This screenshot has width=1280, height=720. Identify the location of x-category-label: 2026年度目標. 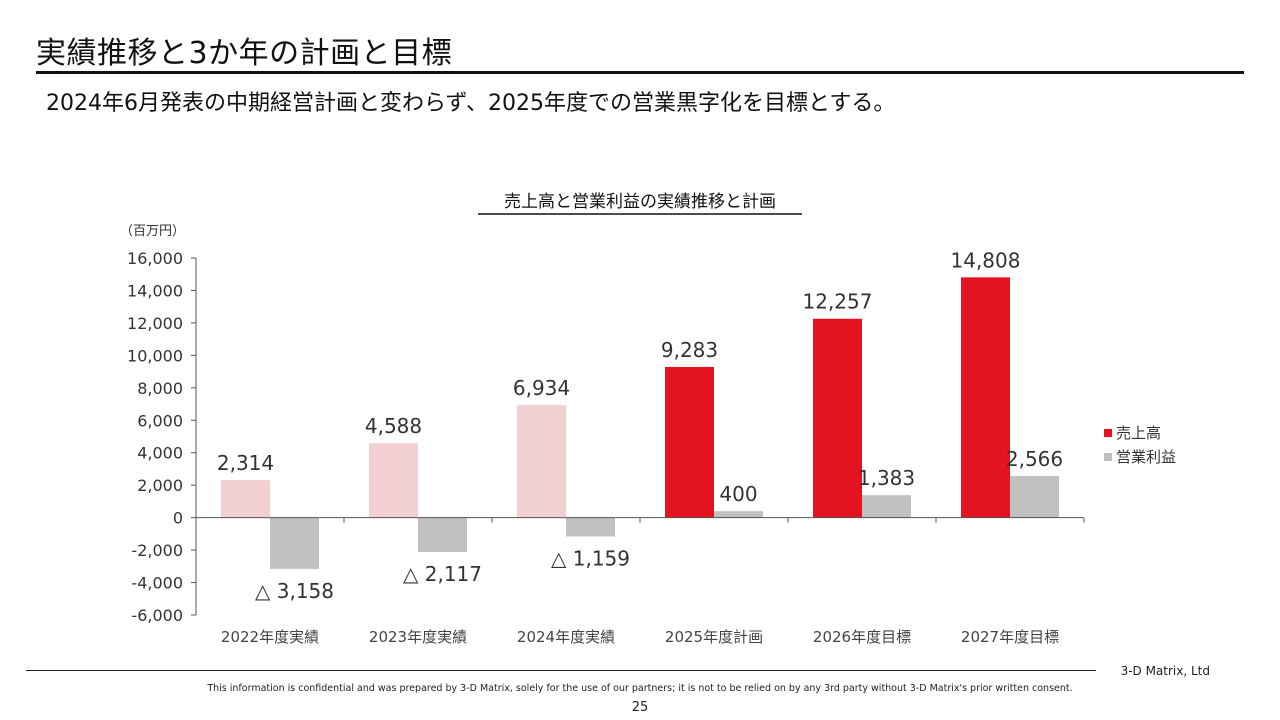
(862, 637).